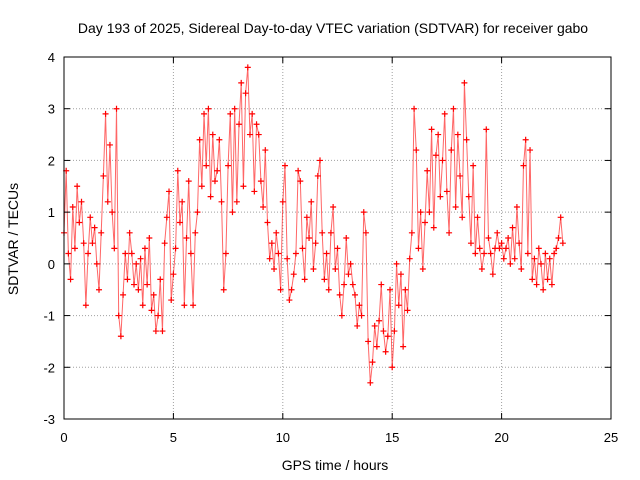  I want to click on y-tick-label: 4, so click(51, 57).